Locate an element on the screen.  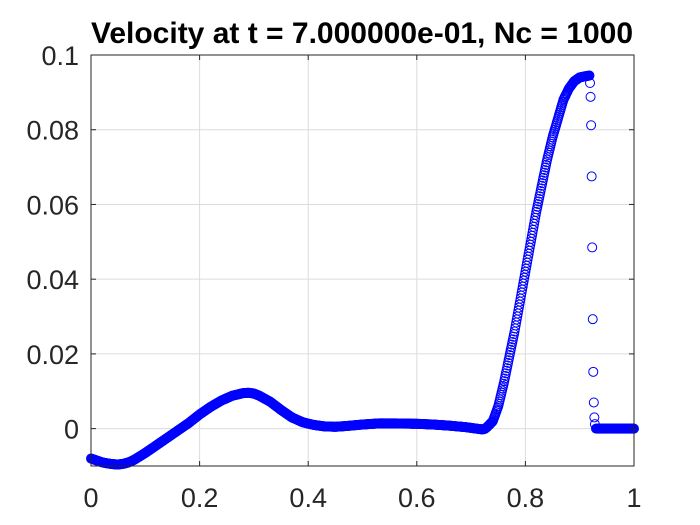
chart-title: Velocity at t = 7.000000e-01, Nc = 1000 is located at coordinates (362, 33).